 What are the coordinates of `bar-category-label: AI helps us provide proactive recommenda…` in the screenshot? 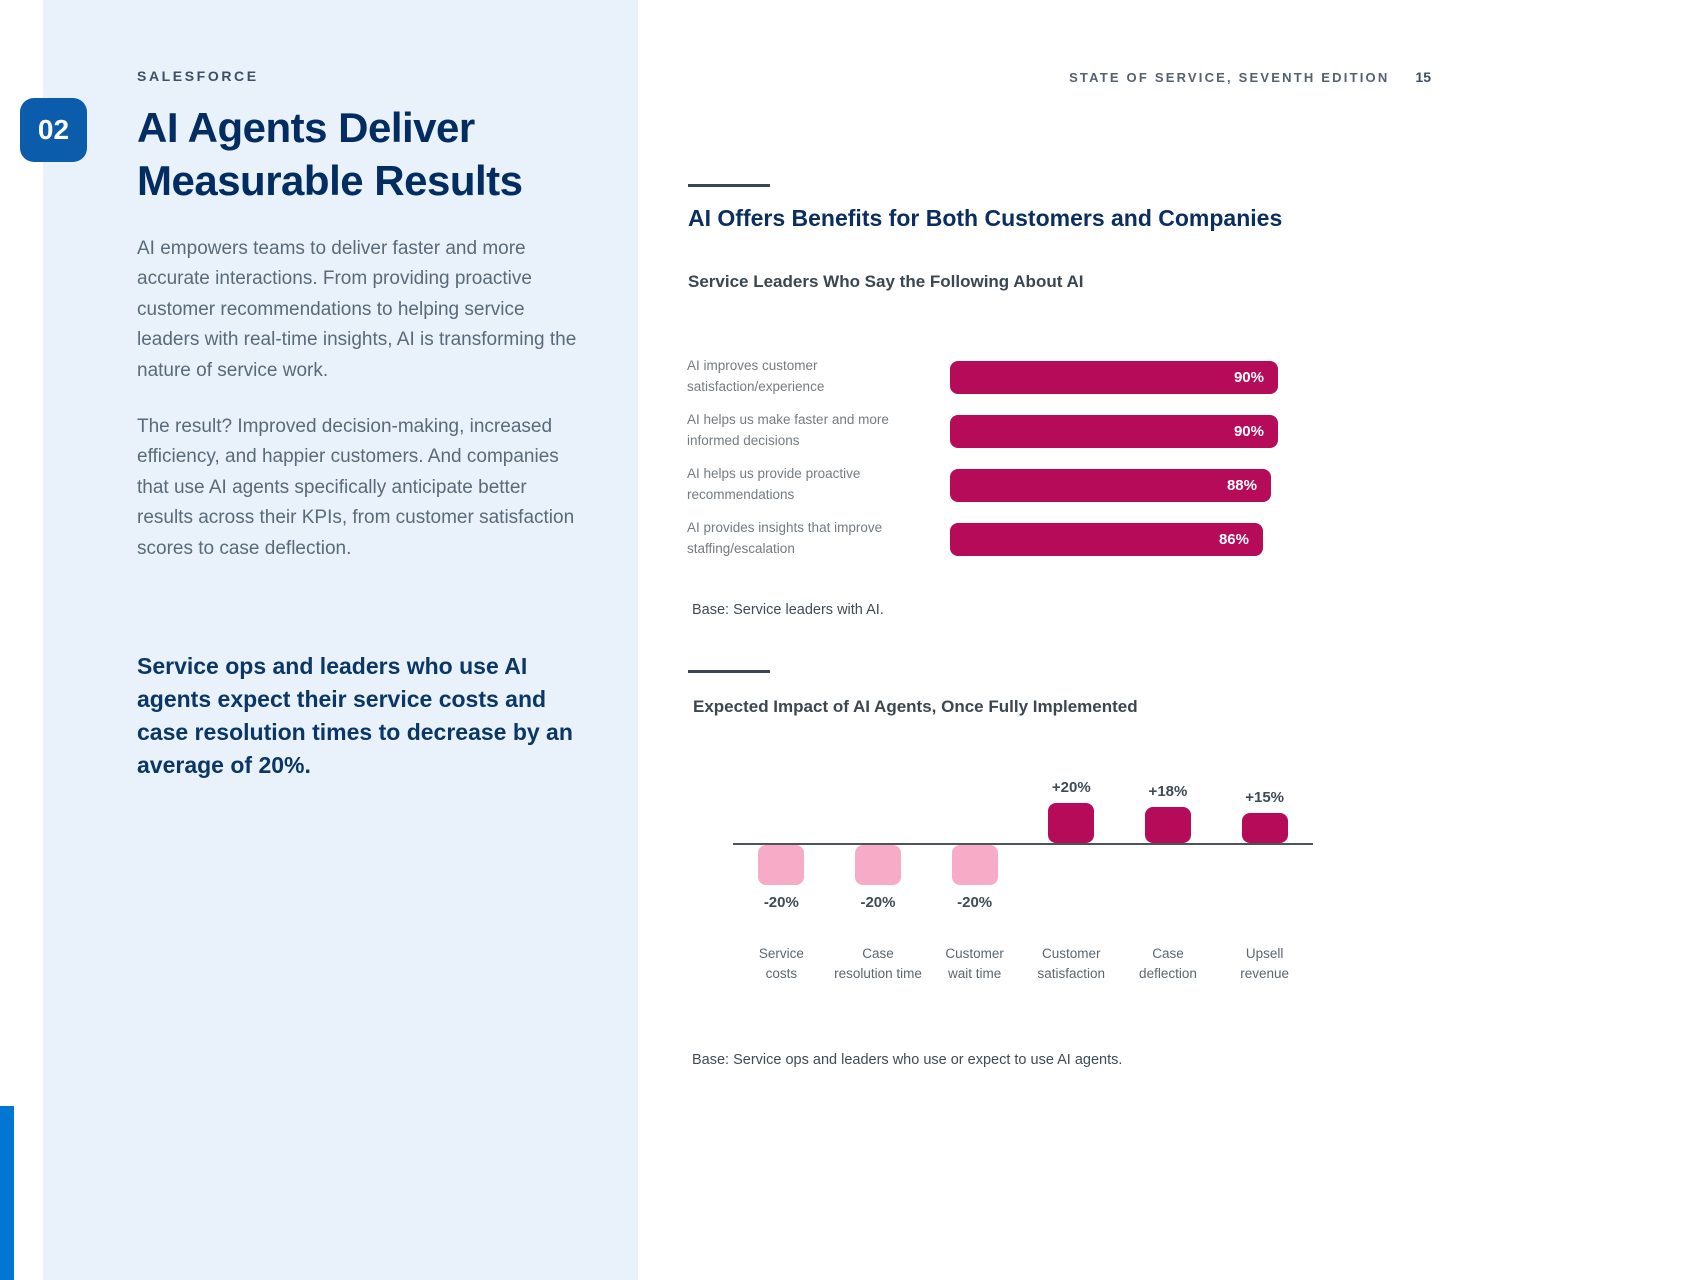 It's located at (774, 484).